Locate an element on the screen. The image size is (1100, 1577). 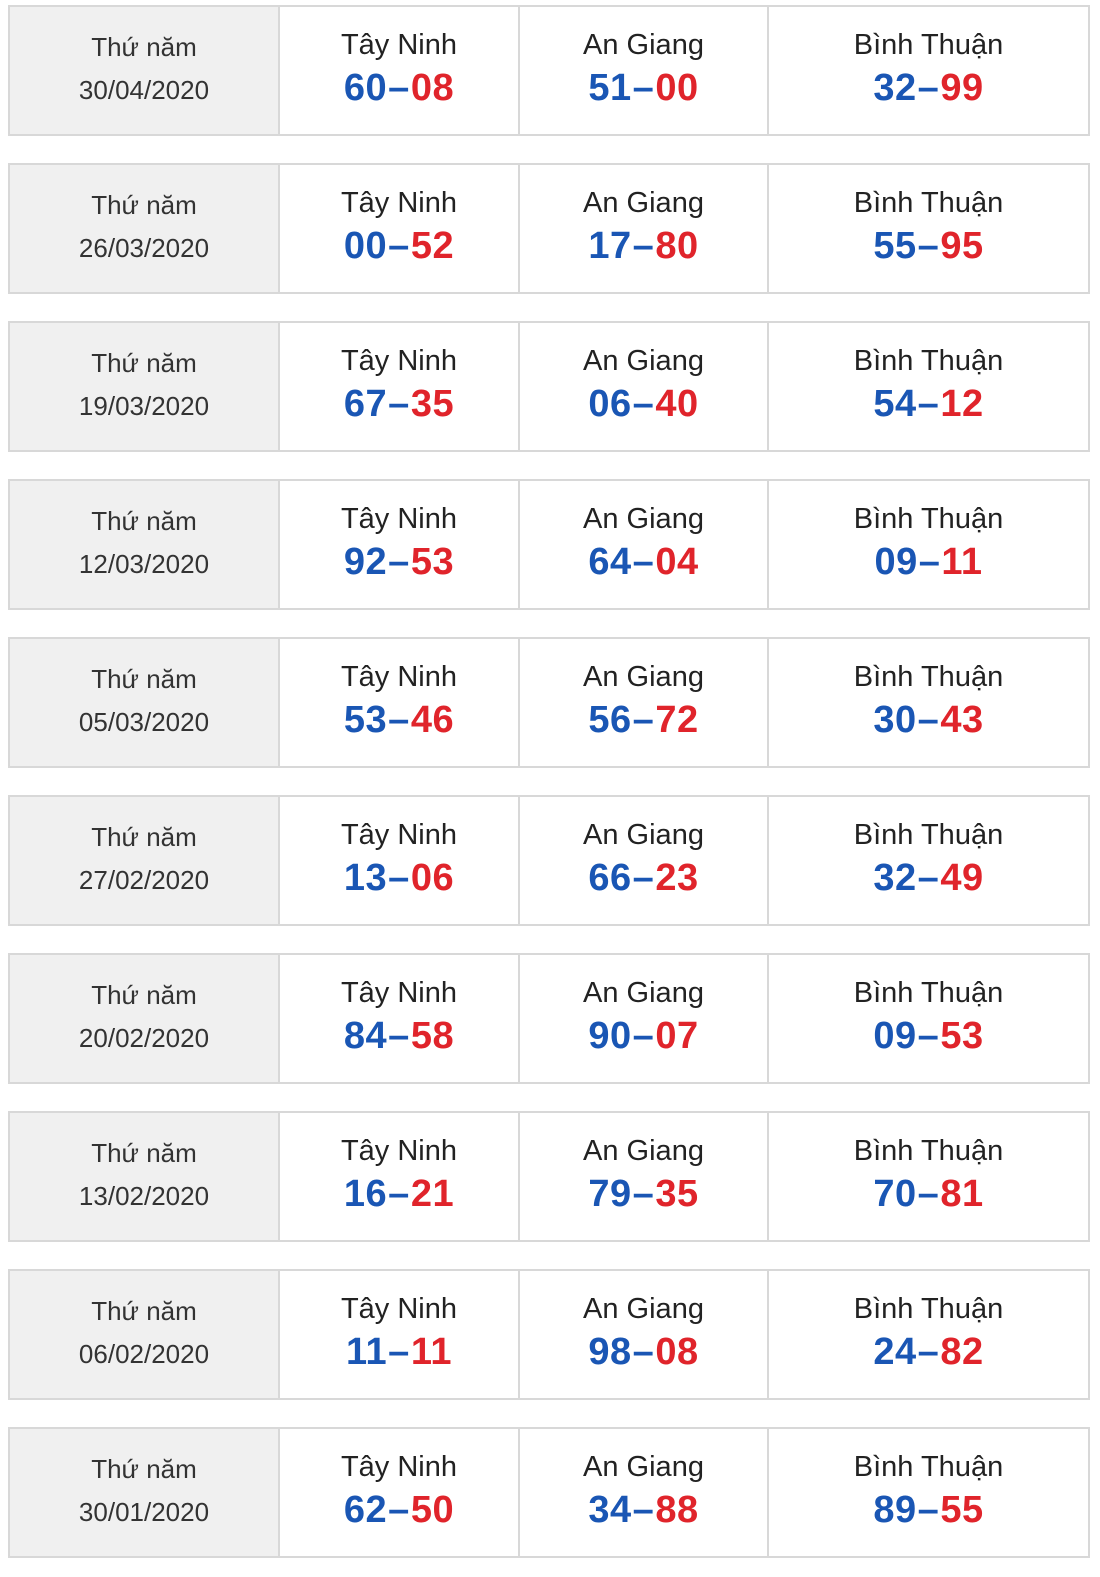
second-number: 88 is located at coordinates (677, 1510).